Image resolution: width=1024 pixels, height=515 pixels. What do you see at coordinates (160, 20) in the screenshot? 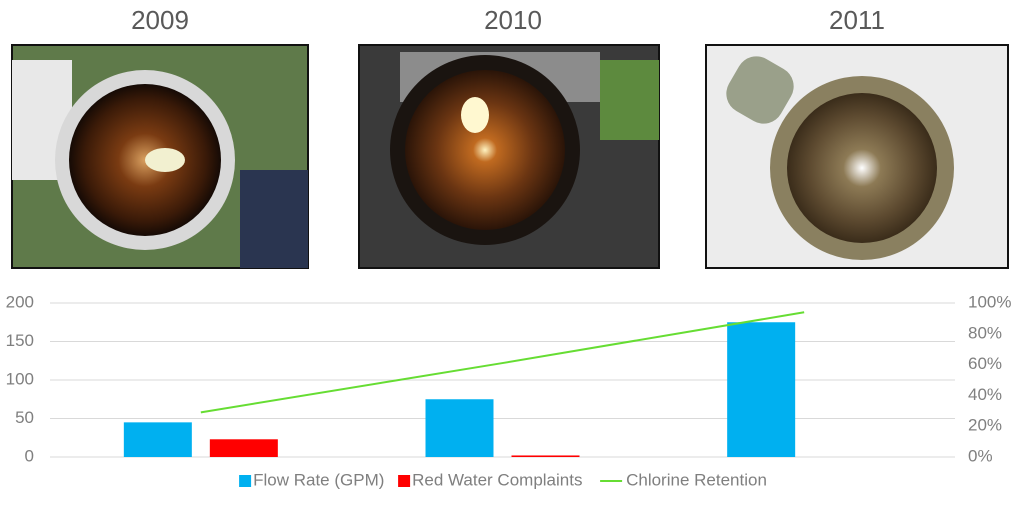
I see `year-label: 2009` at bounding box center [160, 20].